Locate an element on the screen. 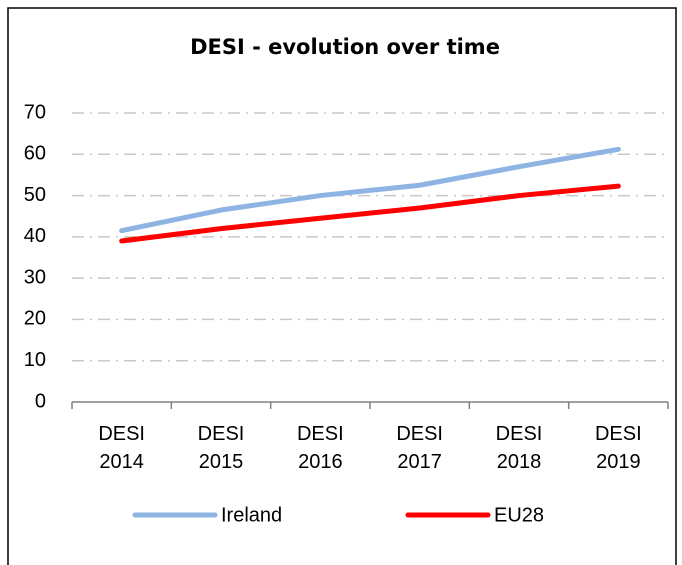 The image size is (682, 565). x-tick-label: DESI 2014 is located at coordinates (121, 448).